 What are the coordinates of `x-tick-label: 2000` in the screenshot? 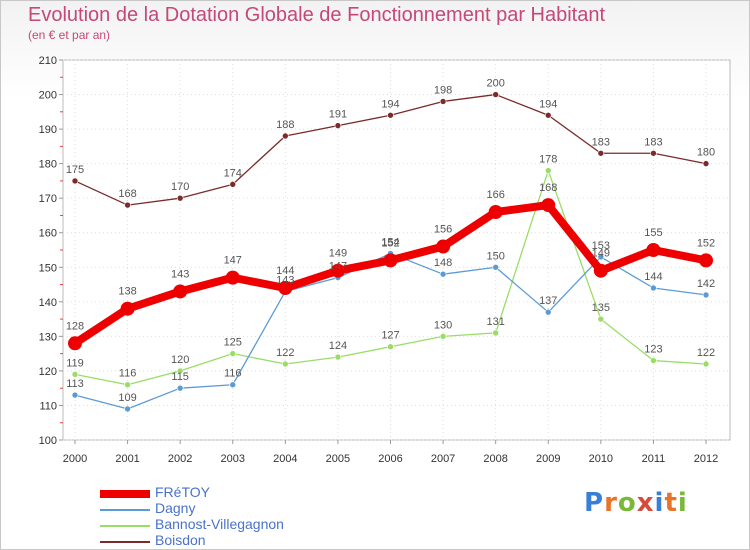 It's located at (75, 459).